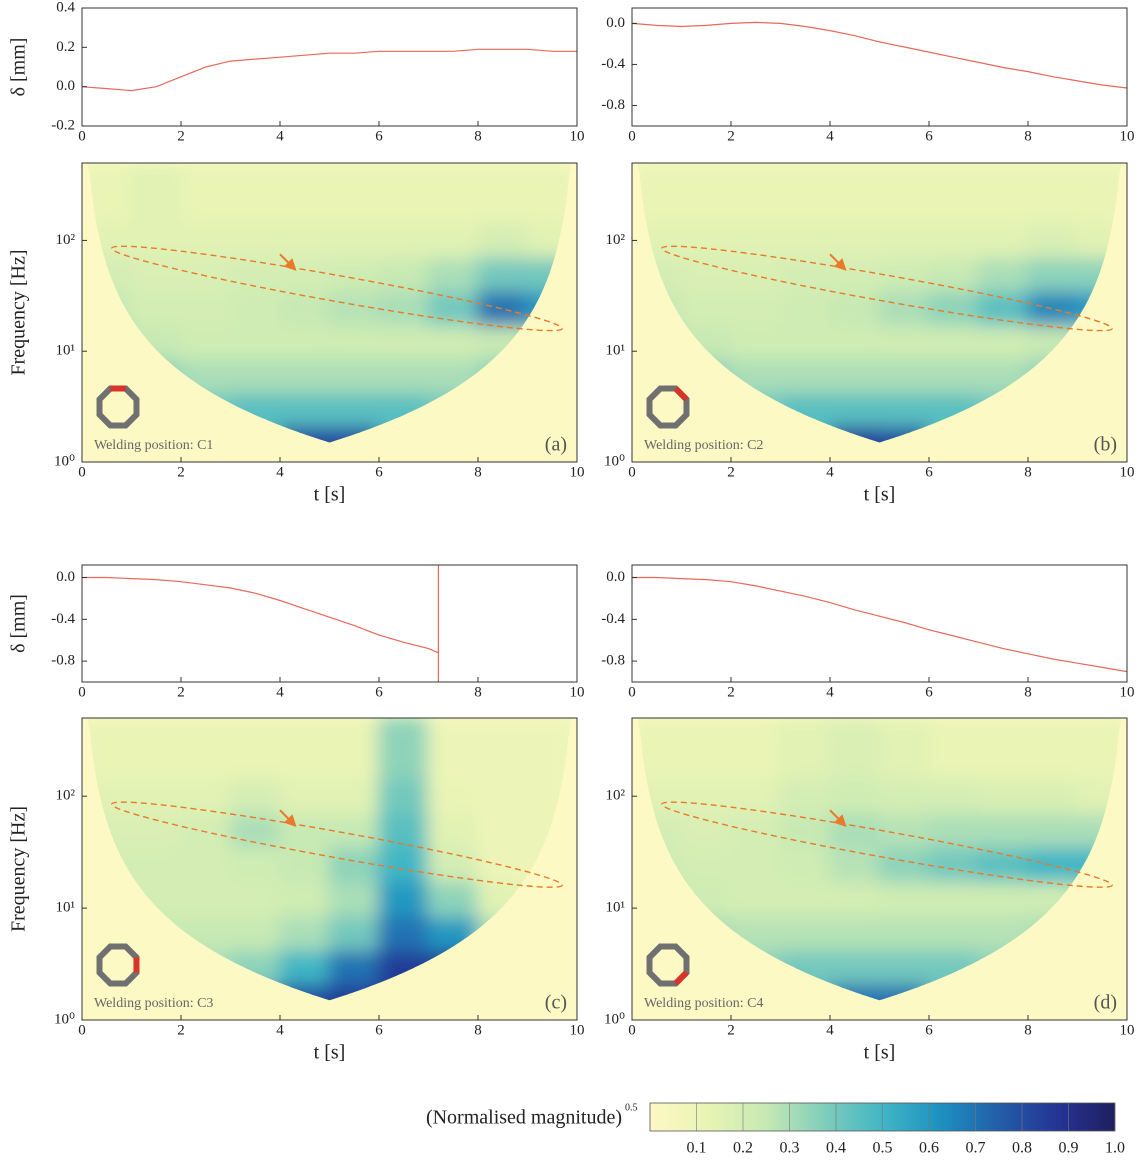 This screenshot has height=1162, width=1141. Describe the element at coordinates (613, 64) in the screenshot. I see `y-tick-label: -0.4` at that location.